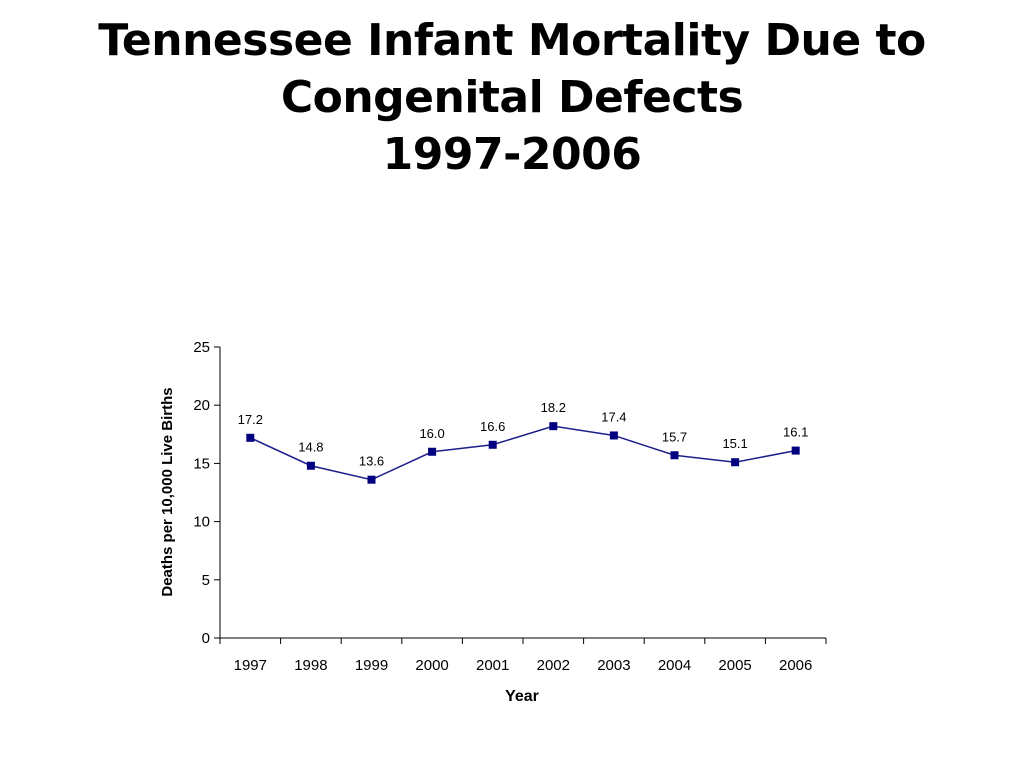 The width and height of the screenshot is (1024, 768). I want to click on data-label: 17.2, so click(250, 419).